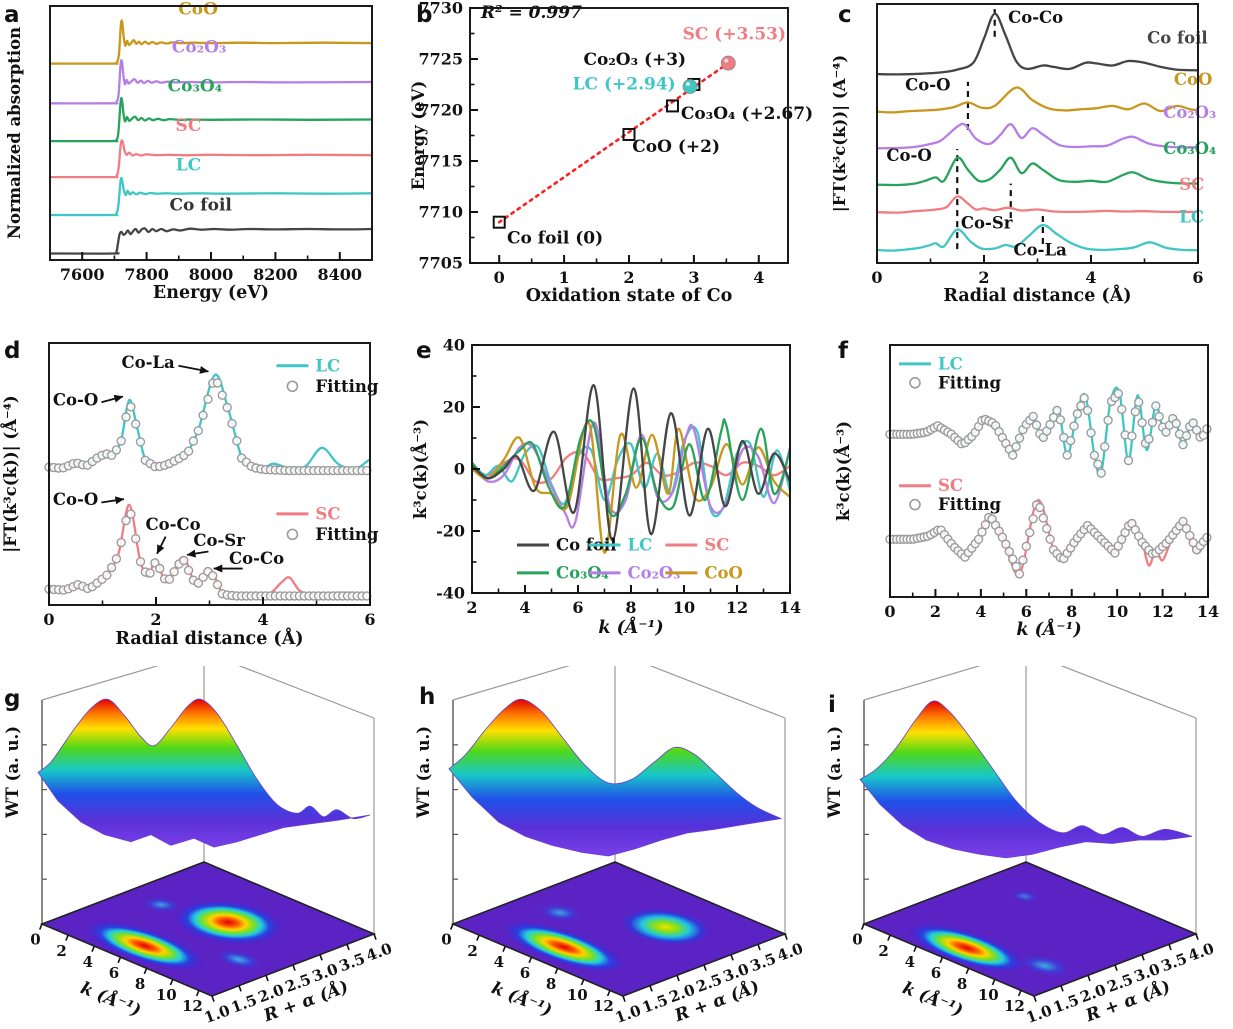  What do you see at coordinates (12, 15) in the screenshot?
I see `panel-letter-a: a` at bounding box center [12, 15].